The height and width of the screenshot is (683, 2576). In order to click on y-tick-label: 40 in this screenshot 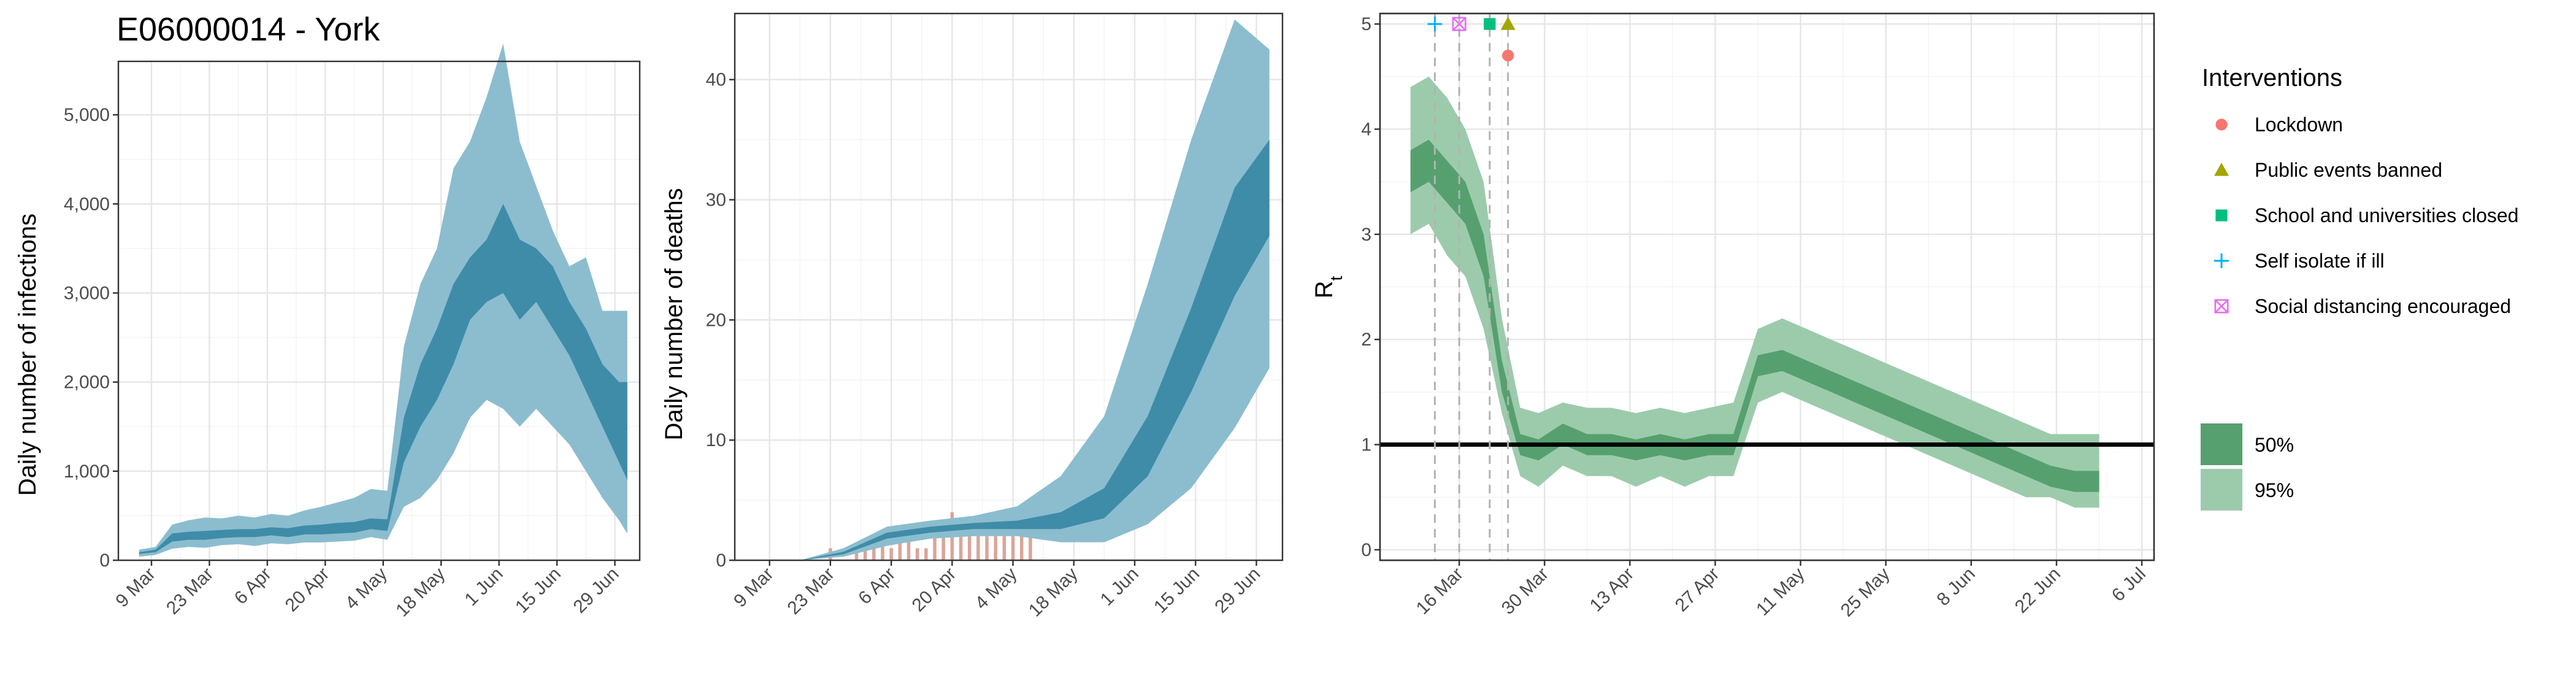, I will do `click(716, 80)`.